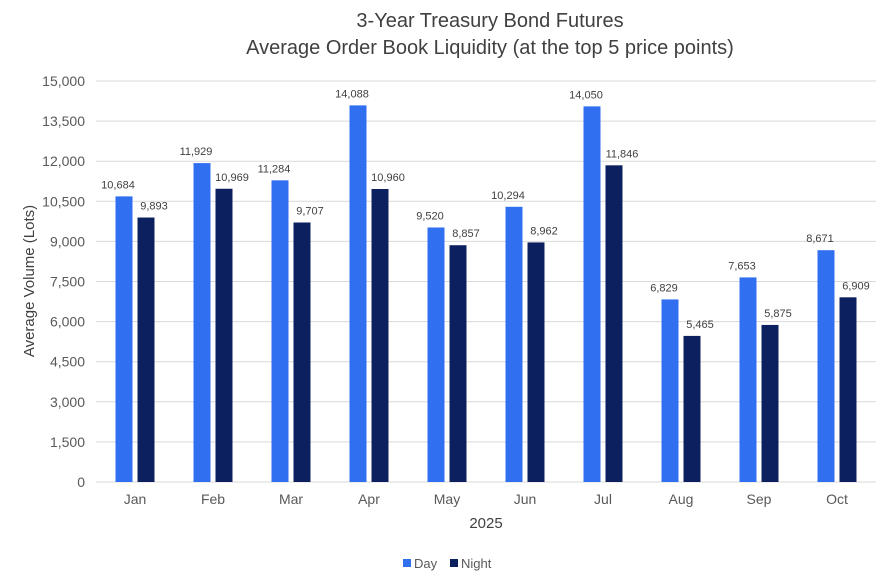 The height and width of the screenshot is (584, 888). What do you see at coordinates (466, 234) in the screenshot?
I see `data-label-night: 8,857` at bounding box center [466, 234].